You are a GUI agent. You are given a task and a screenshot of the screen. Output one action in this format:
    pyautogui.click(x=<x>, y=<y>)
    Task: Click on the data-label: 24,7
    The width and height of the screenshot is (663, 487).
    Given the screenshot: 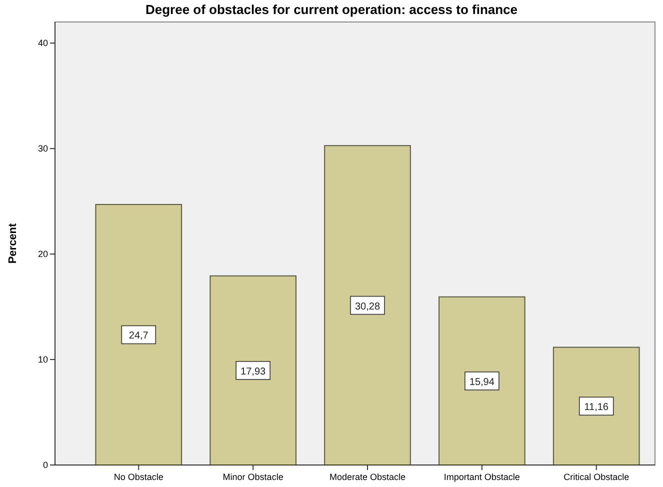 What is the action you would take?
    pyautogui.click(x=138, y=336)
    